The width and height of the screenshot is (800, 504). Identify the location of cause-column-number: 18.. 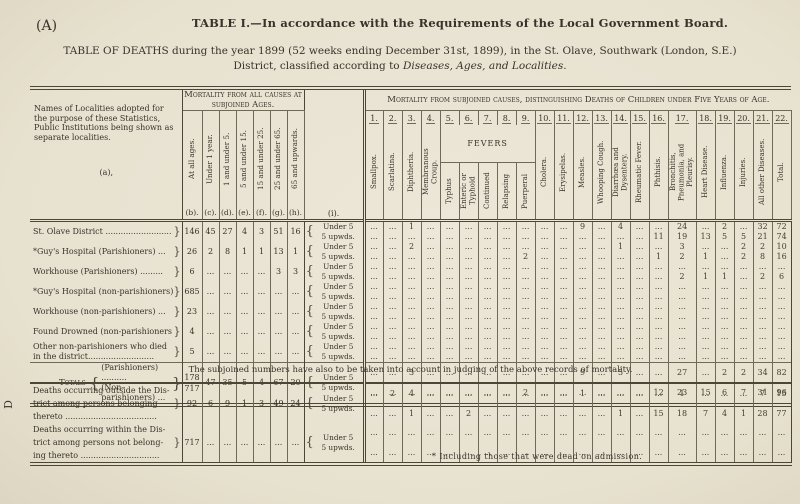
(706, 117).